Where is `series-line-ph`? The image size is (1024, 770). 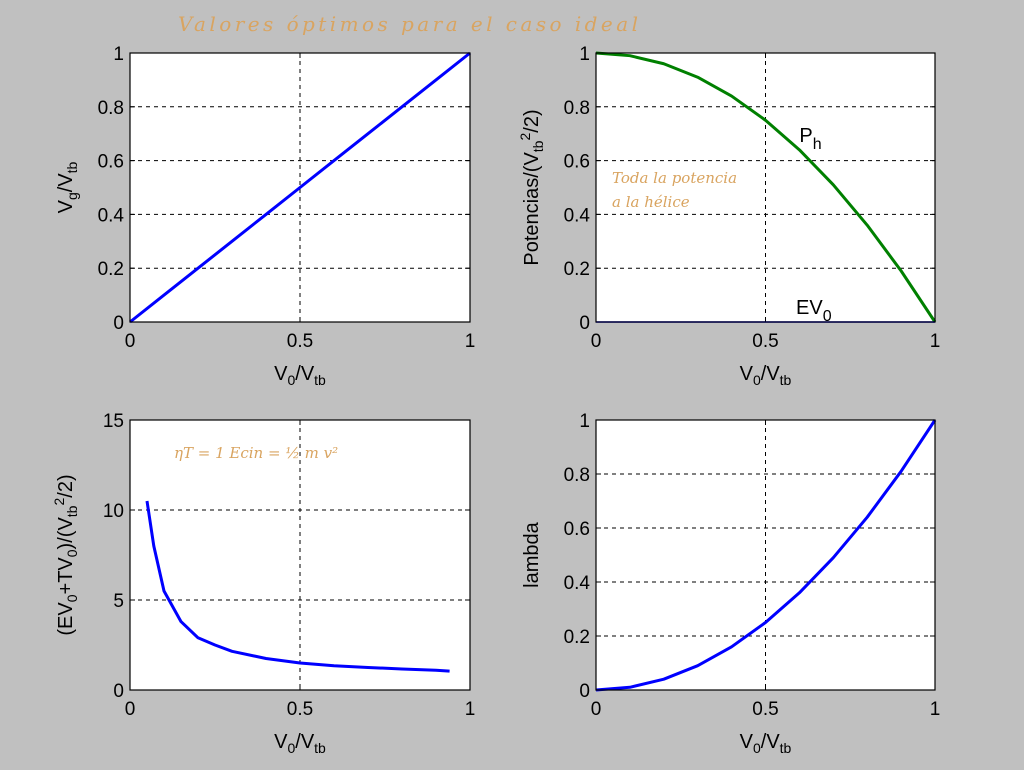 series-line-ph is located at coordinates (766, 187).